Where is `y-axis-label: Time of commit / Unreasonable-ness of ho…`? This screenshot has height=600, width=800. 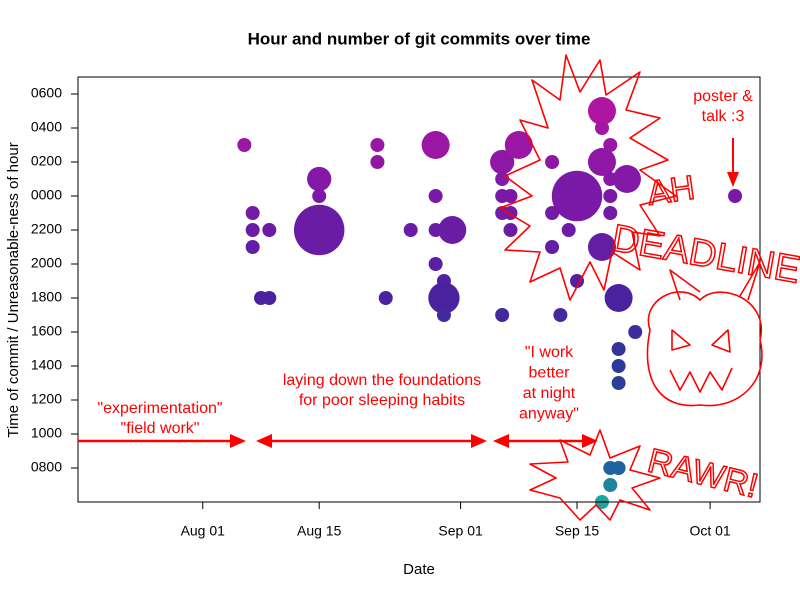 y-axis-label: Time of commit / Unreasonable-ness of ho… is located at coordinates (13, 289).